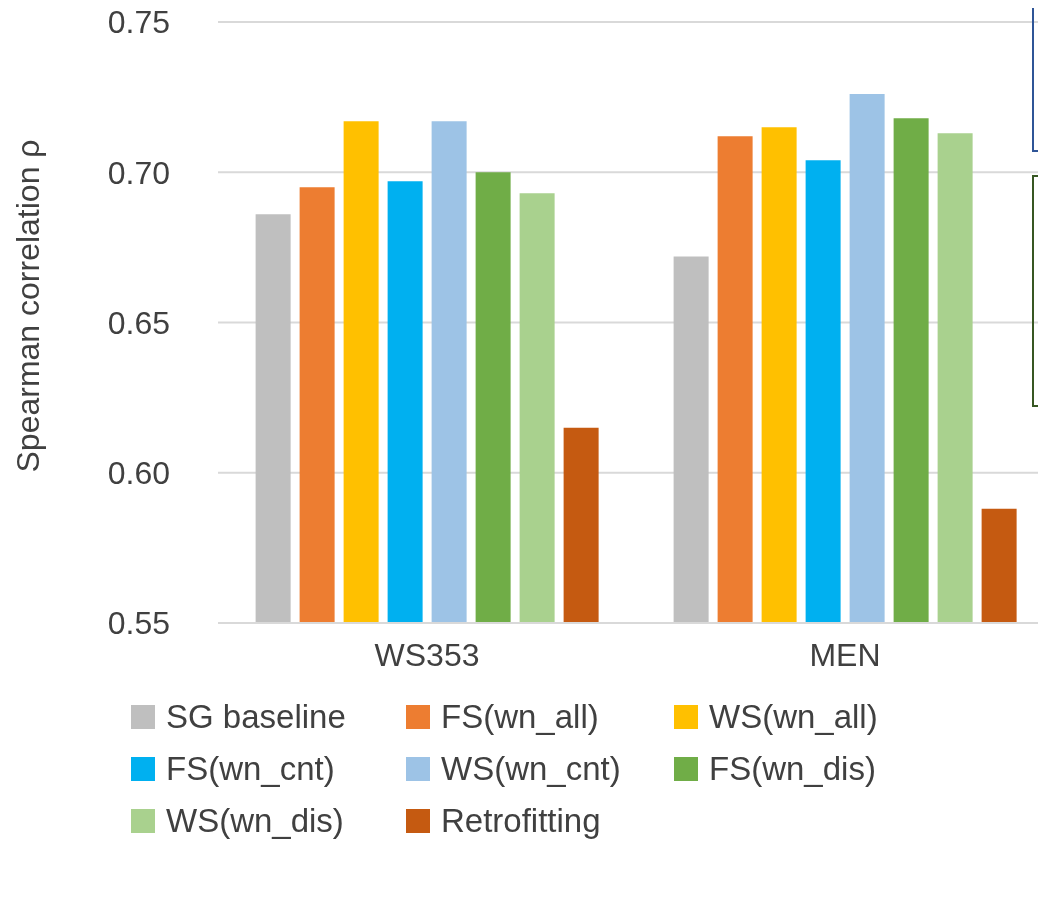  What do you see at coordinates (138, 473) in the screenshot?
I see `y-tick-label: 0.60` at bounding box center [138, 473].